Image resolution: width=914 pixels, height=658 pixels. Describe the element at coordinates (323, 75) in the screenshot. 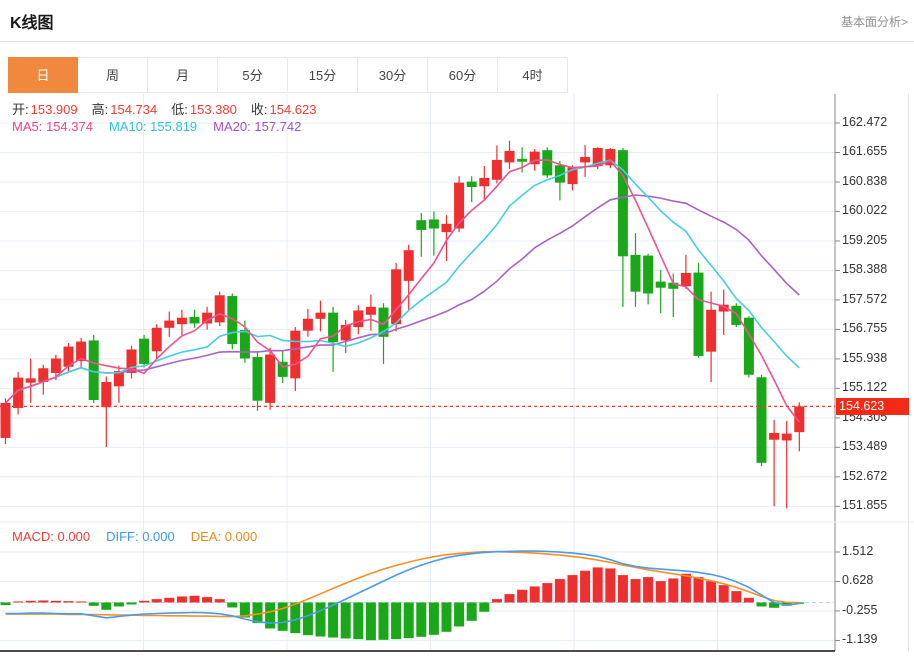

I see `tab-15min: 15分` at that location.